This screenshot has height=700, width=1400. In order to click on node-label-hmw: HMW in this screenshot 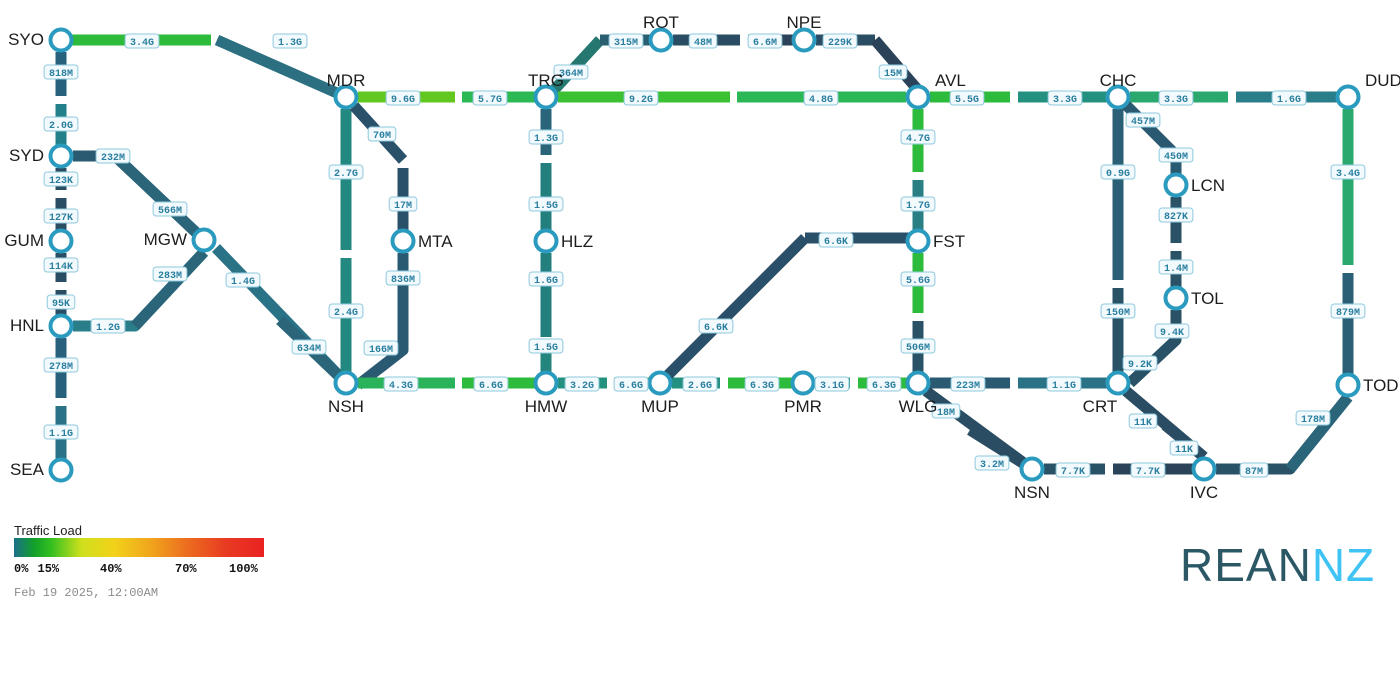, I will do `click(546, 406)`.